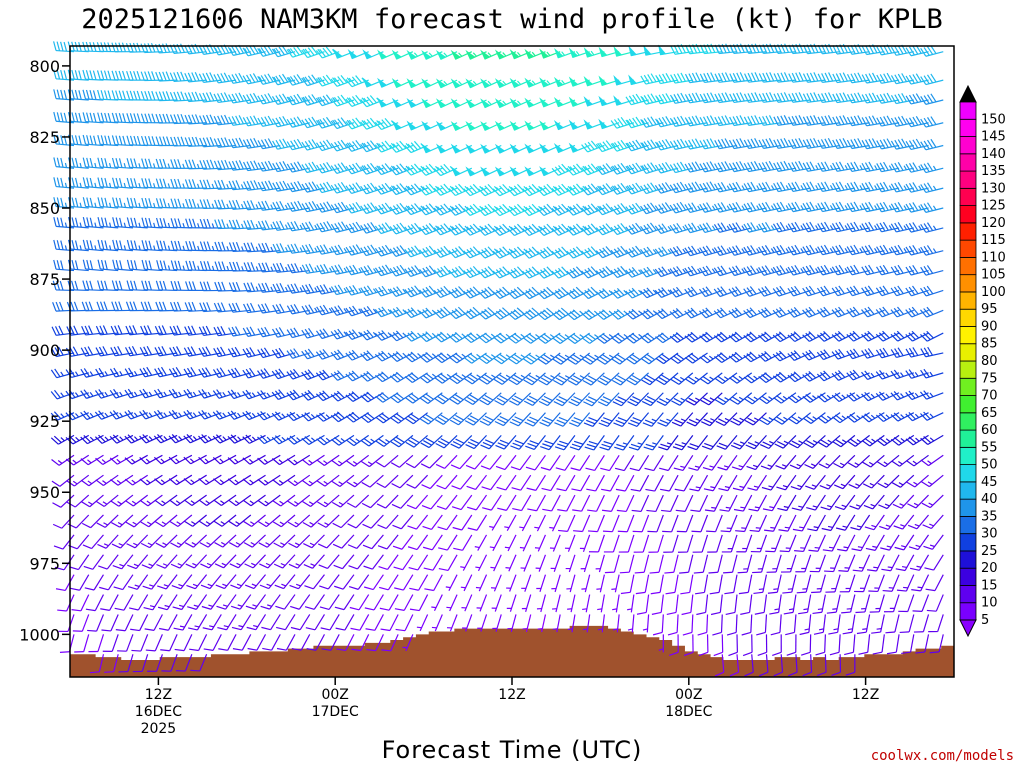  What do you see at coordinates (968, 93) in the screenshot?
I see `colorbar-over` at bounding box center [968, 93].